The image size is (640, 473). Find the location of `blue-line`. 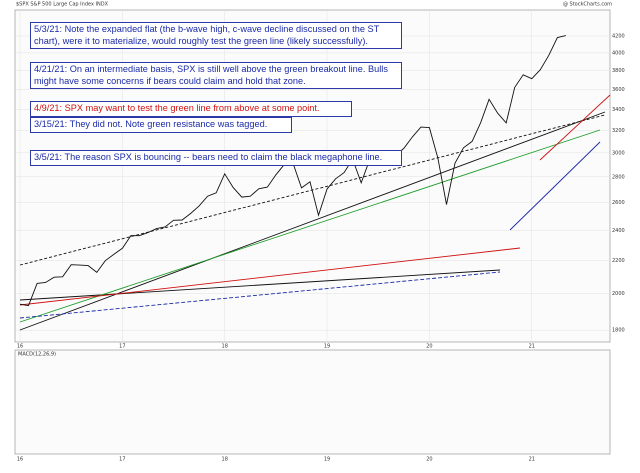

blue-line is located at coordinates (260, 295).